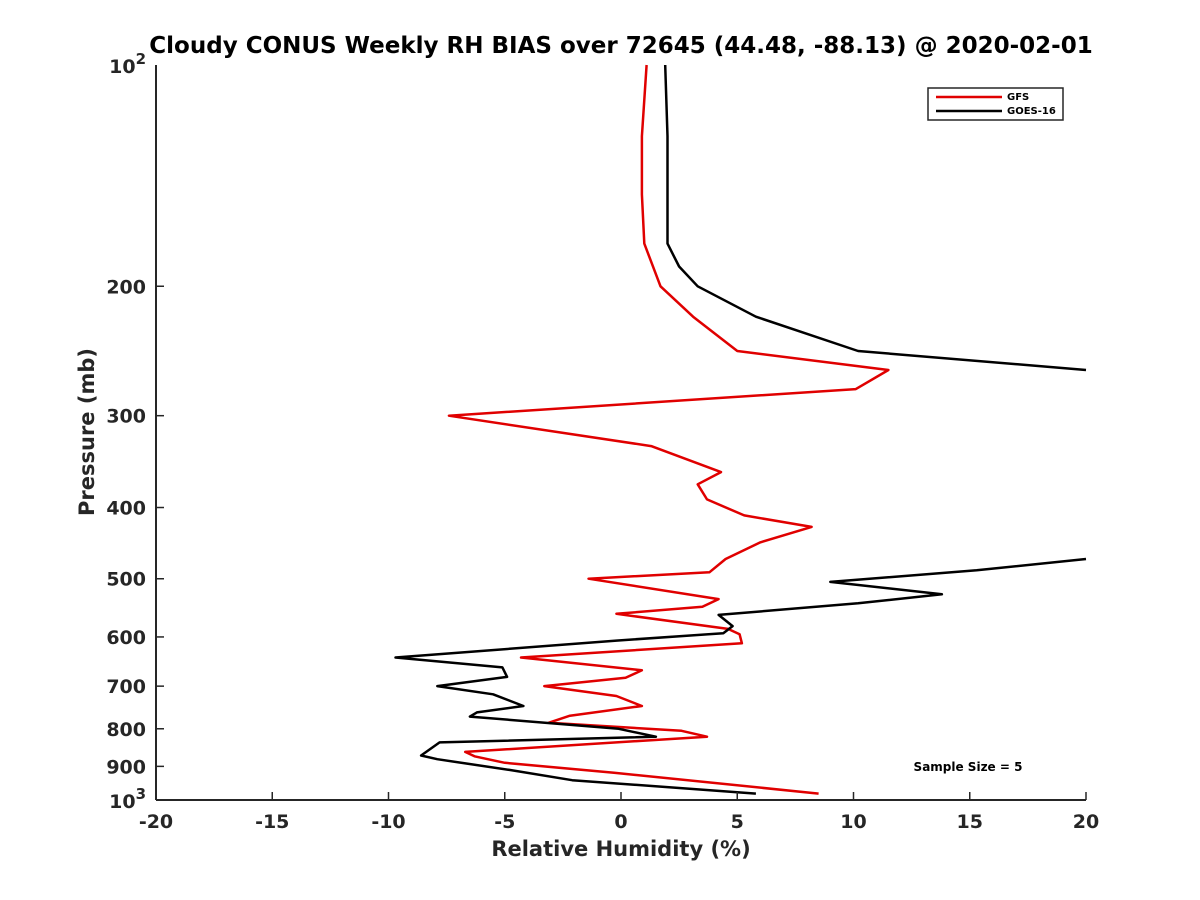  What do you see at coordinates (126, 580) in the screenshot?
I see `y-tick-label: 500` at bounding box center [126, 580].